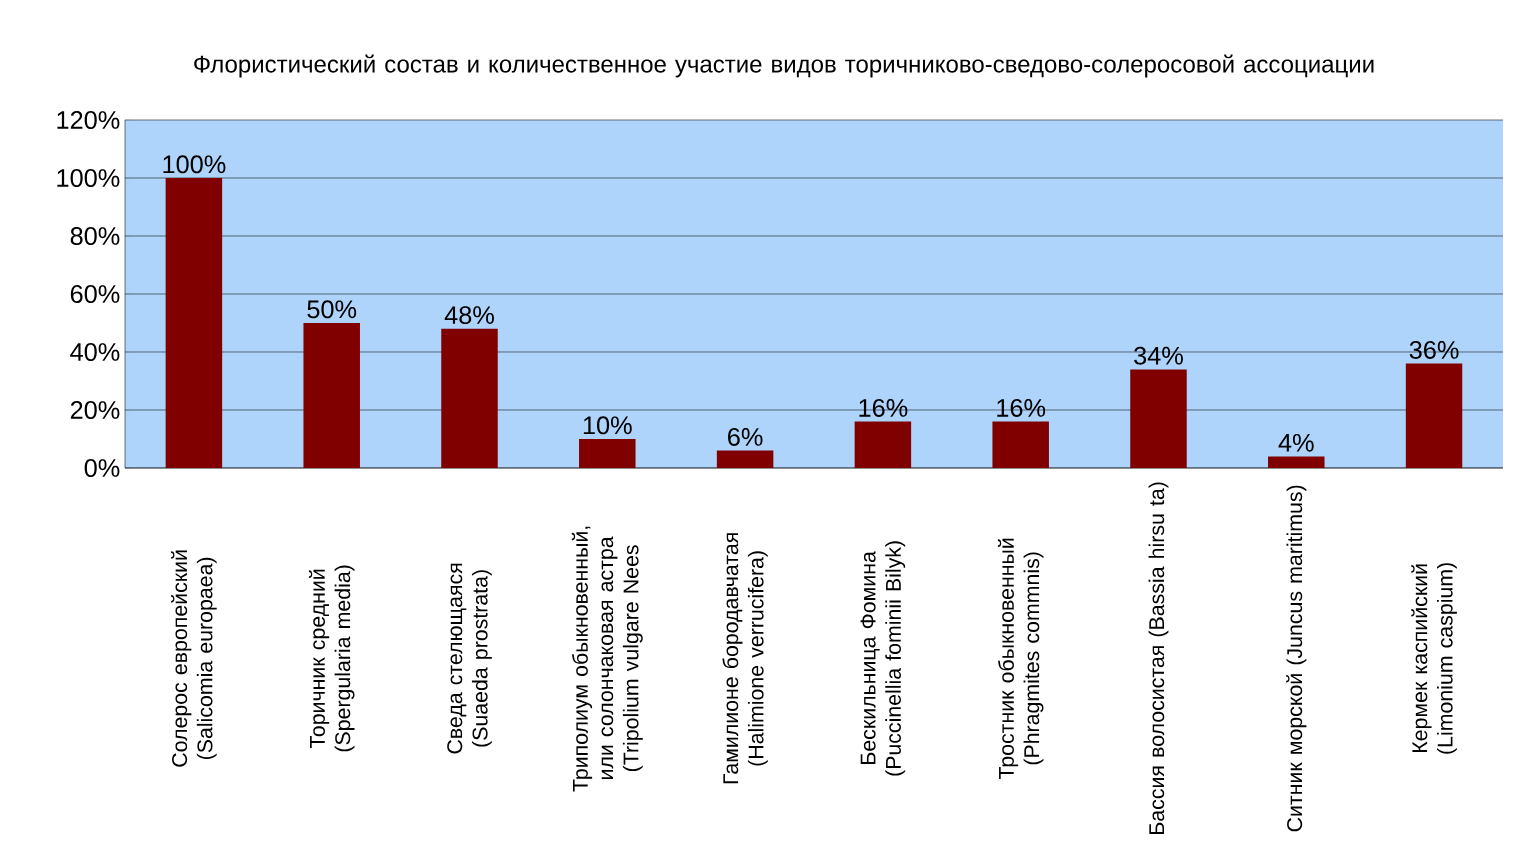 This screenshot has height=860, width=1525. I want to click on y-tick-label: 40%, so click(95, 352).